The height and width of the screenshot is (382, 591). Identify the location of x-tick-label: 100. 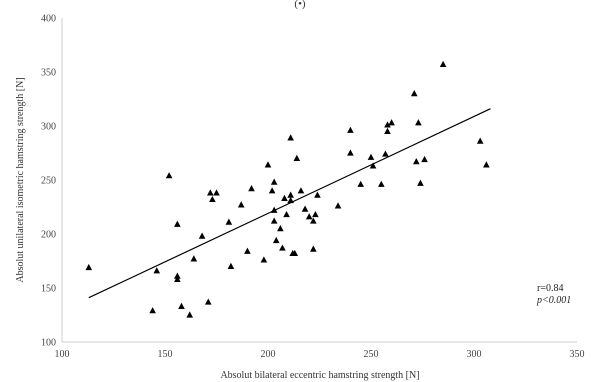
(62, 354).